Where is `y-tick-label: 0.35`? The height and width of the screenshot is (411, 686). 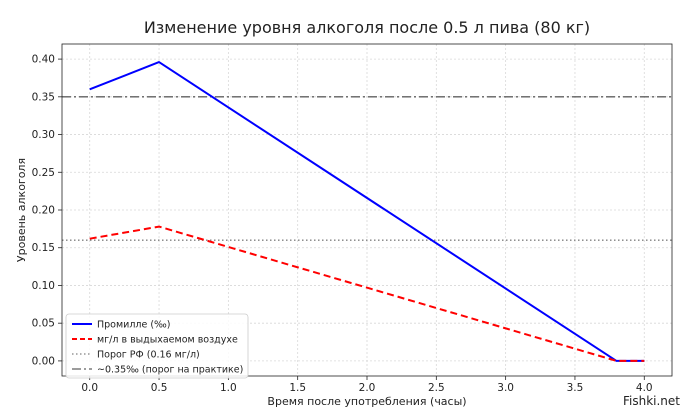
y-tick-label: 0.35 is located at coordinates (43, 97).